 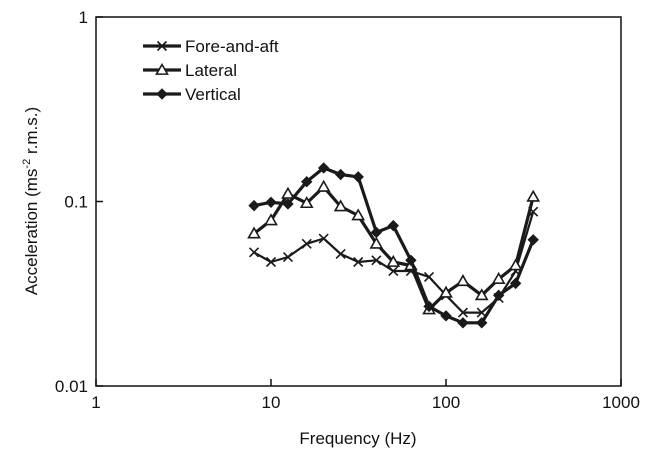 I want to click on x-tick-label: 1, so click(x=95, y=402).